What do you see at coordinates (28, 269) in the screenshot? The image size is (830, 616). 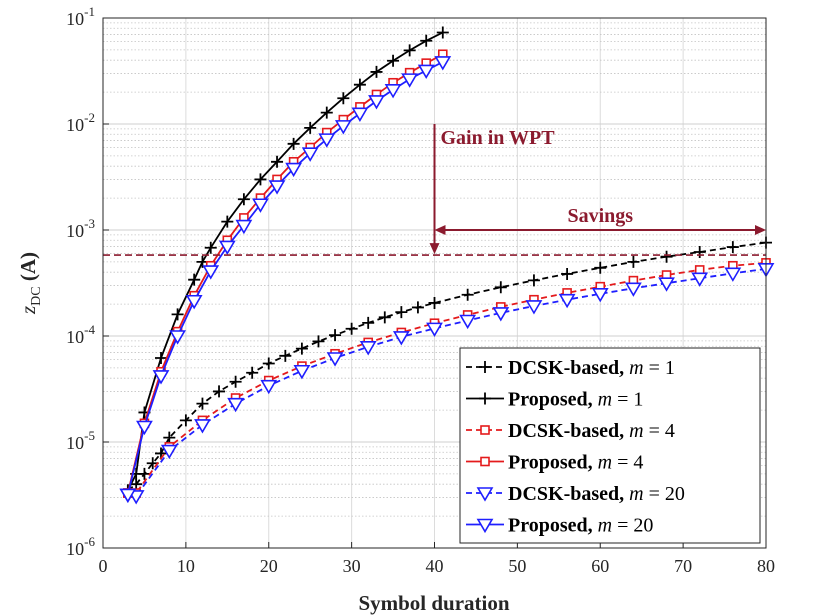 I see `y-axis-title-unit: (A)` at bounding box center [28, 269].